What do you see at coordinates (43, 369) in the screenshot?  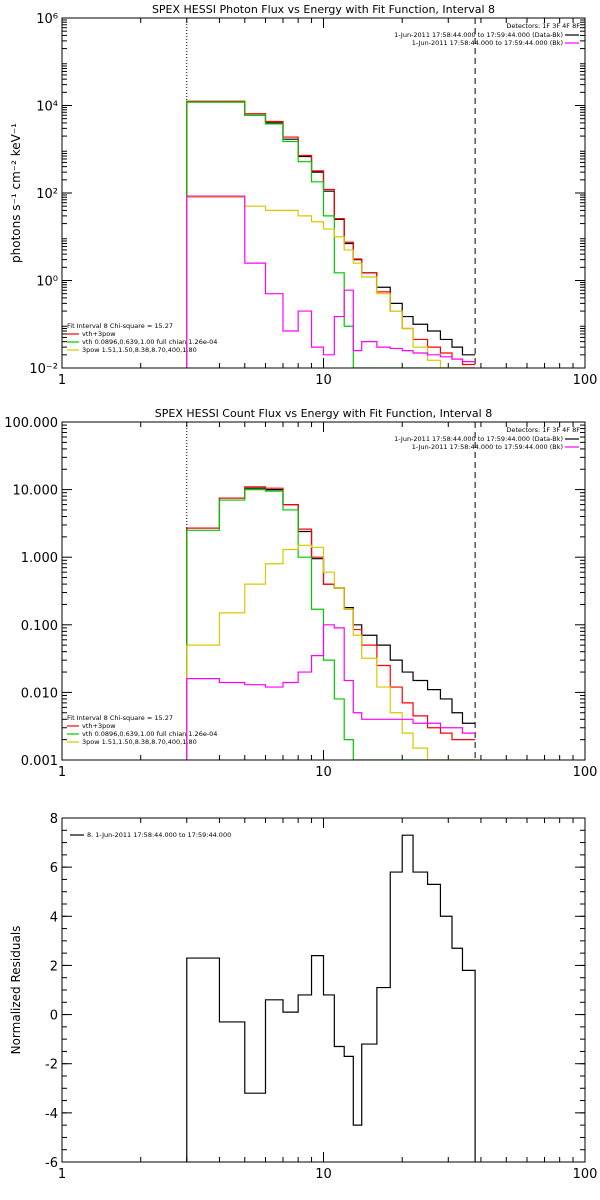 I see `y-tick-label: 10⁻²` at bounding box center [43, 369].